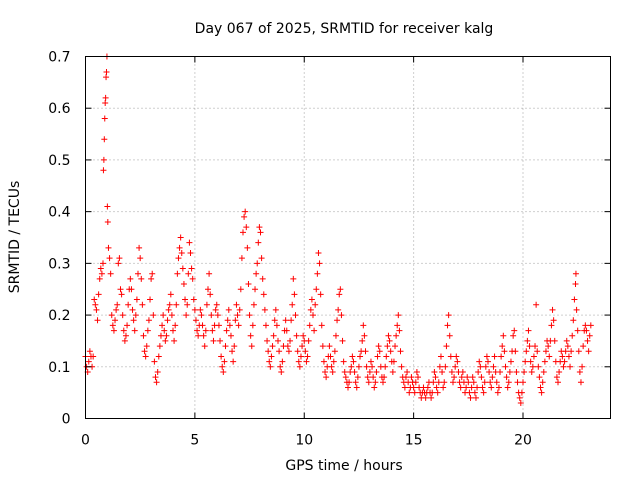  What do you see at coordinates (59, 58) in the screenshot?
I see `y-tick-label: 0.7` at bounding box center [59, 58].